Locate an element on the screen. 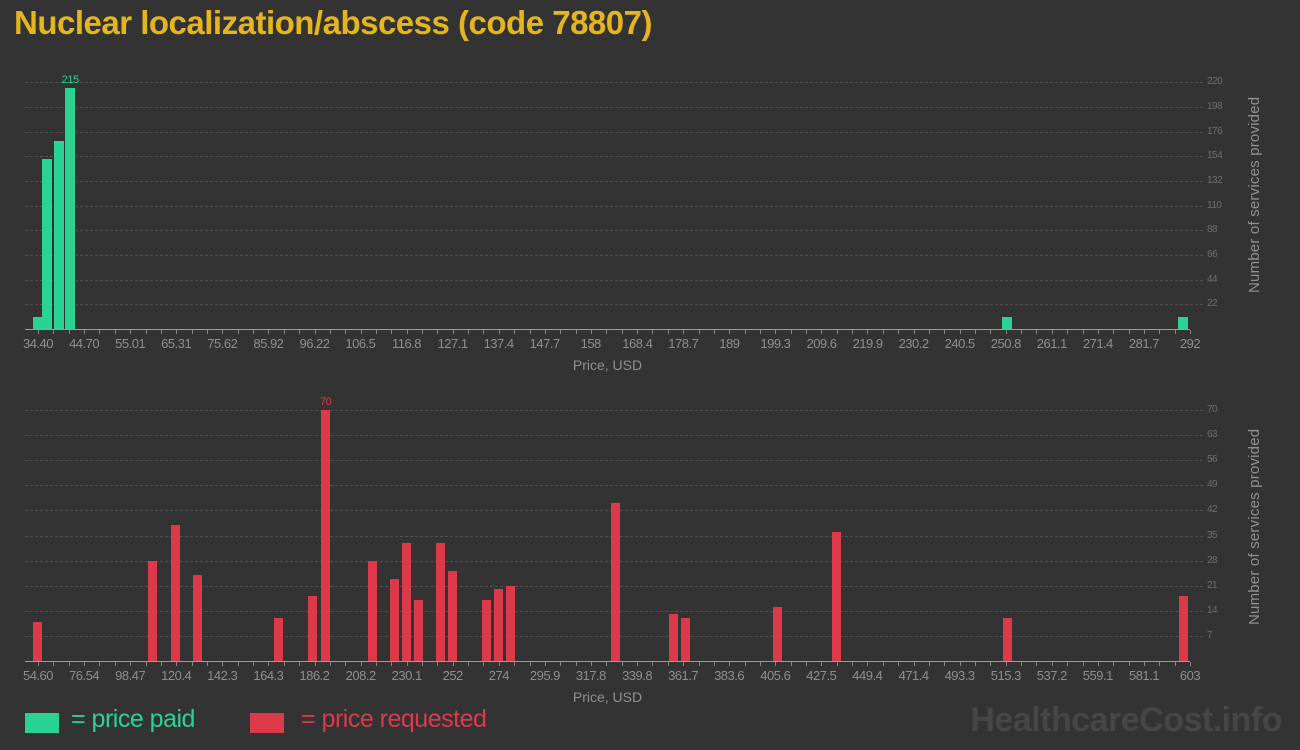  x-tick-label: 471.4 is located at coordinates (914, 675).